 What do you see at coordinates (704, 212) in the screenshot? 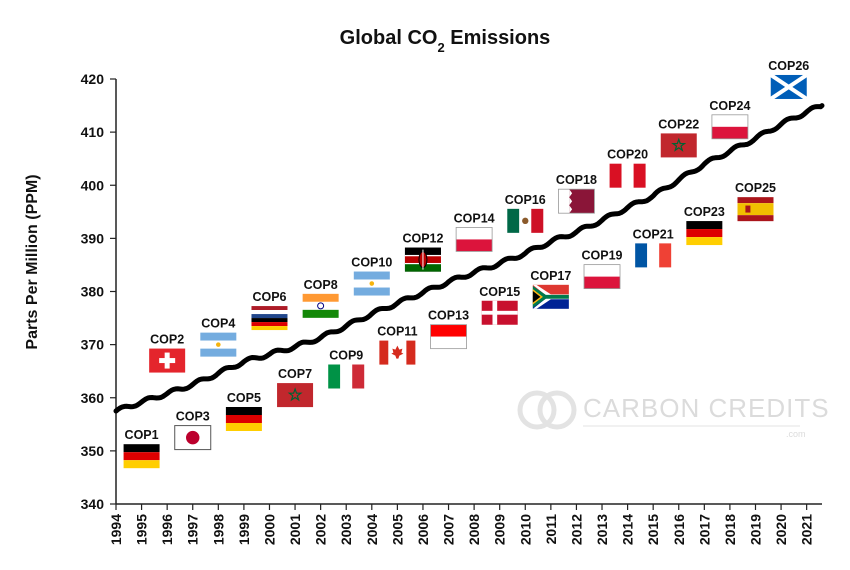
I see `cop-label: COP23` at bounding box center [704, 212].